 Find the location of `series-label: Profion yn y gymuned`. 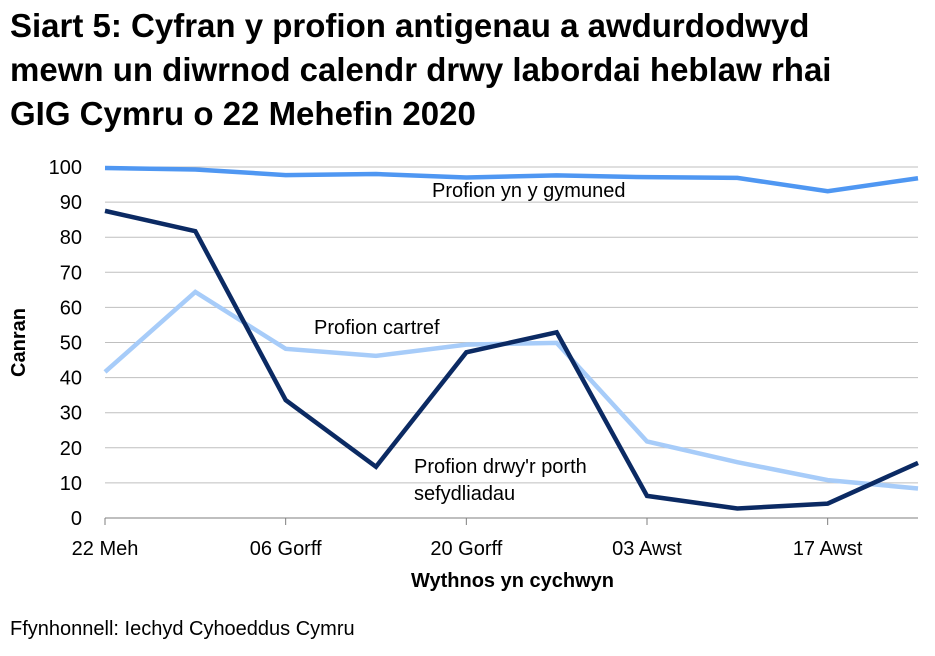

series-label: Profion yn y gymuned is located at coordinates (528, 191).